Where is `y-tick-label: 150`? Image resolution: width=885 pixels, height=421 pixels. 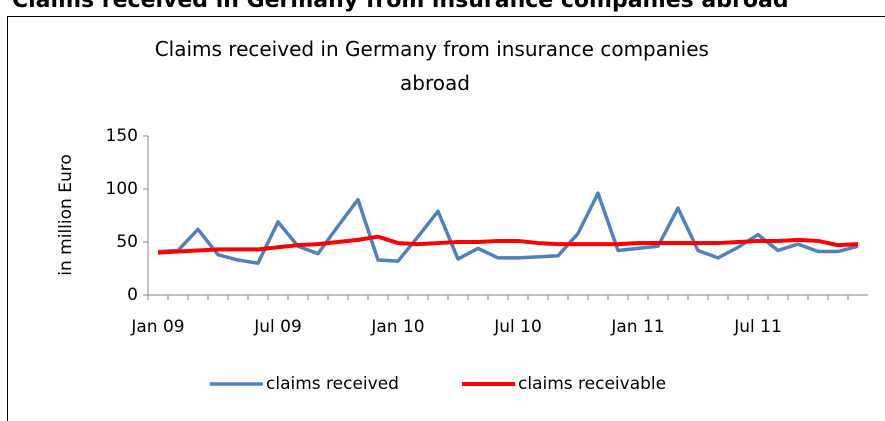
y-tick-label: 150 is located at coordinates (122, 136).